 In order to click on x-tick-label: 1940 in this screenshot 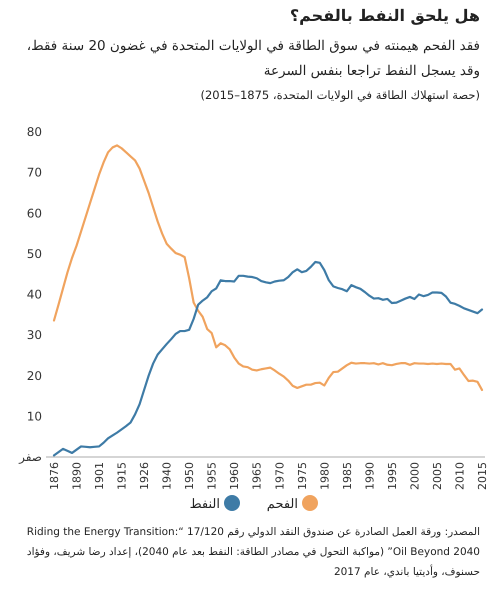, I will do `click(167, 476)`.